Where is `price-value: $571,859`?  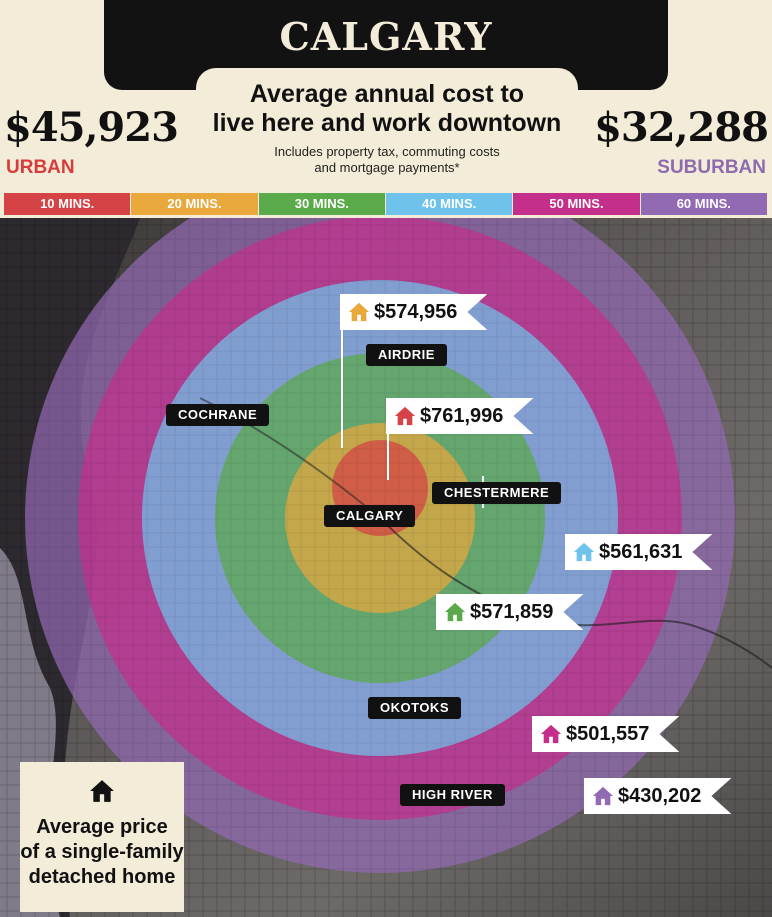
price-value: $571,859 is located at coordinates (512, 611).